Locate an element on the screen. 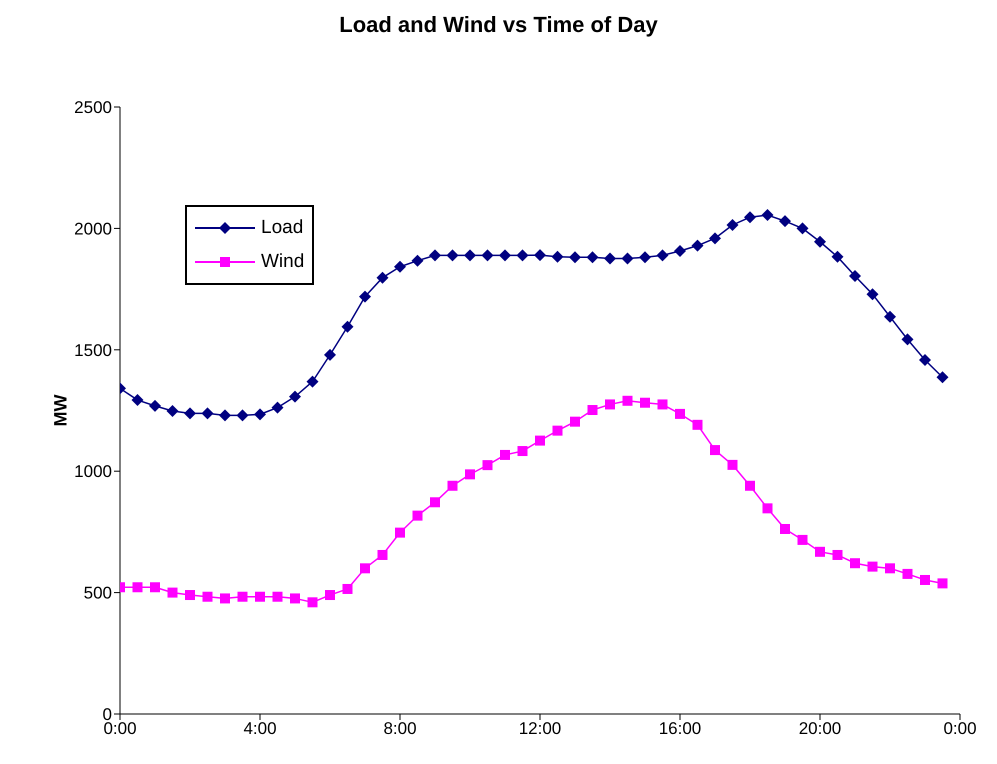  x-tick-label: 0:00 is located at coordinates (960, 728).